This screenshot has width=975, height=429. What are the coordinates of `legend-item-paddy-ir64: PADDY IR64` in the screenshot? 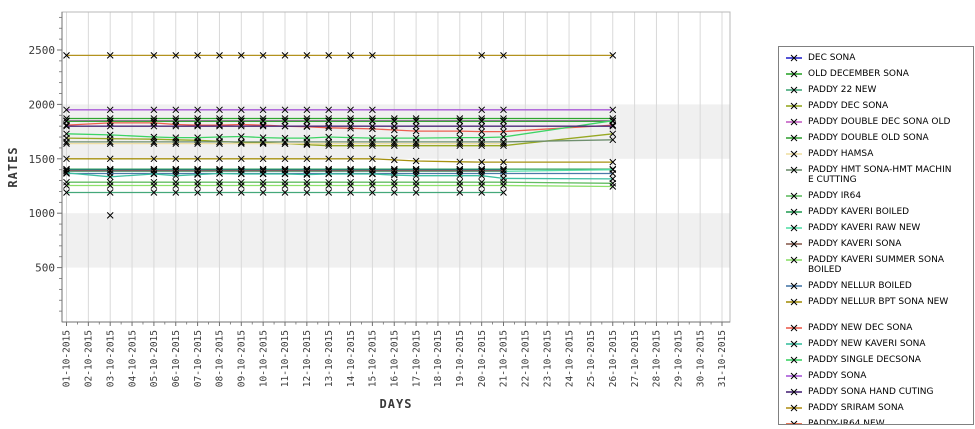 It's located at (876, 196).